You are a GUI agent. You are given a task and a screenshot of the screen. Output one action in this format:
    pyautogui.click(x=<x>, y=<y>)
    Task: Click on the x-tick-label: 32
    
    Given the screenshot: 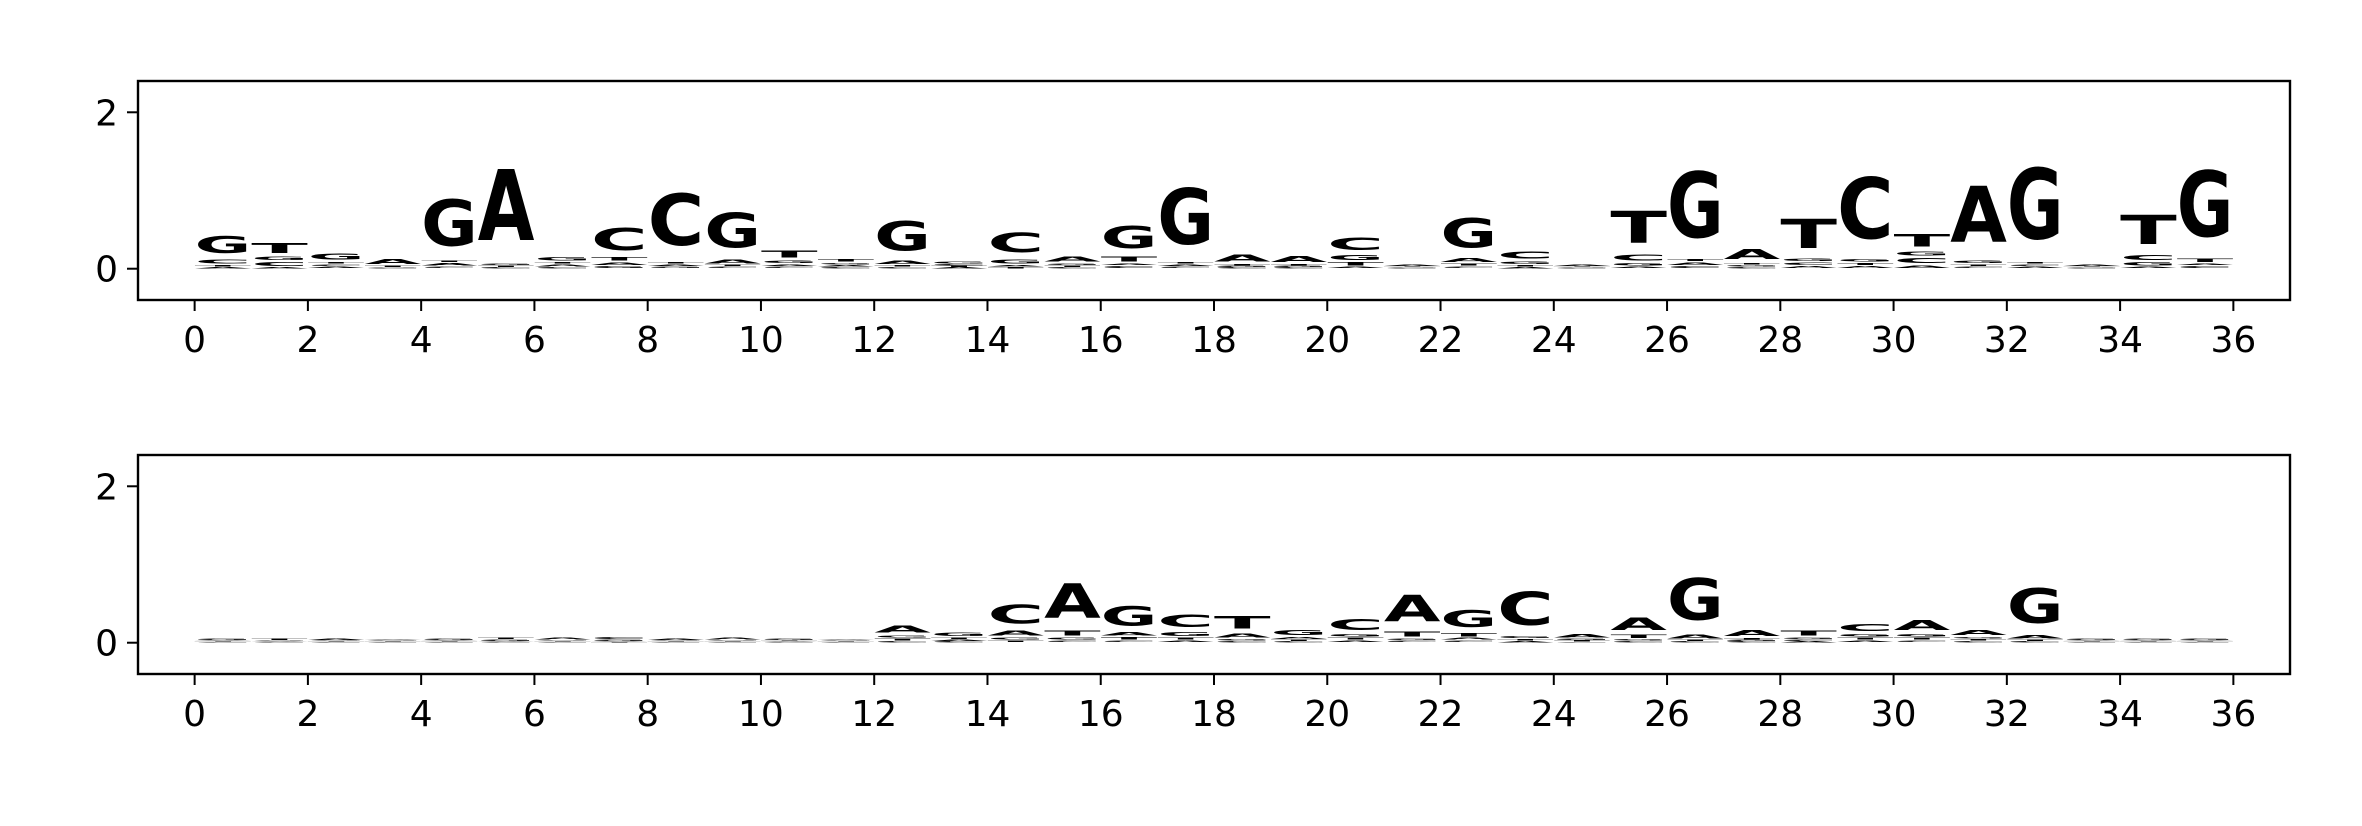 What is the action you would take?
    pyautogui.click(x=2007, y=340)
    